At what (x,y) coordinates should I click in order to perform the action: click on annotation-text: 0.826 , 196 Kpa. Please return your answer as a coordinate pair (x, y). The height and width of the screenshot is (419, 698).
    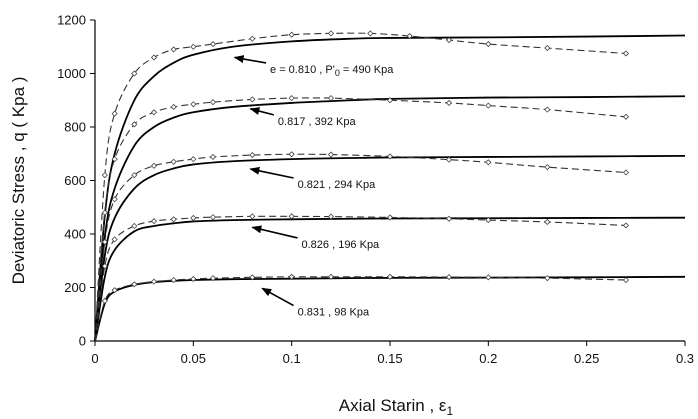
    Looking at the image, I should click on (341, 245).